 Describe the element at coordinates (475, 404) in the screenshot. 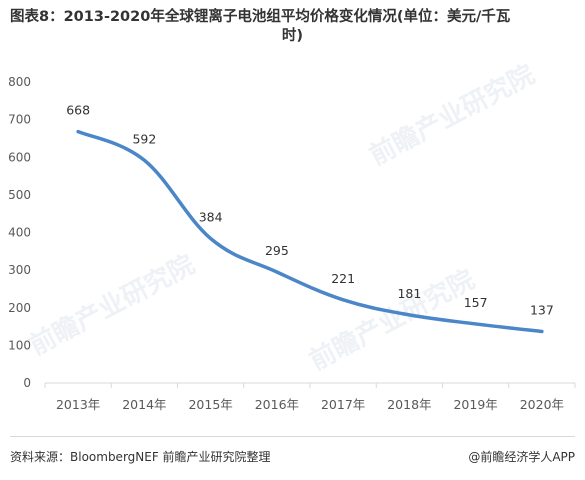

I see `x-tick-label-6: 2019年` at that location.